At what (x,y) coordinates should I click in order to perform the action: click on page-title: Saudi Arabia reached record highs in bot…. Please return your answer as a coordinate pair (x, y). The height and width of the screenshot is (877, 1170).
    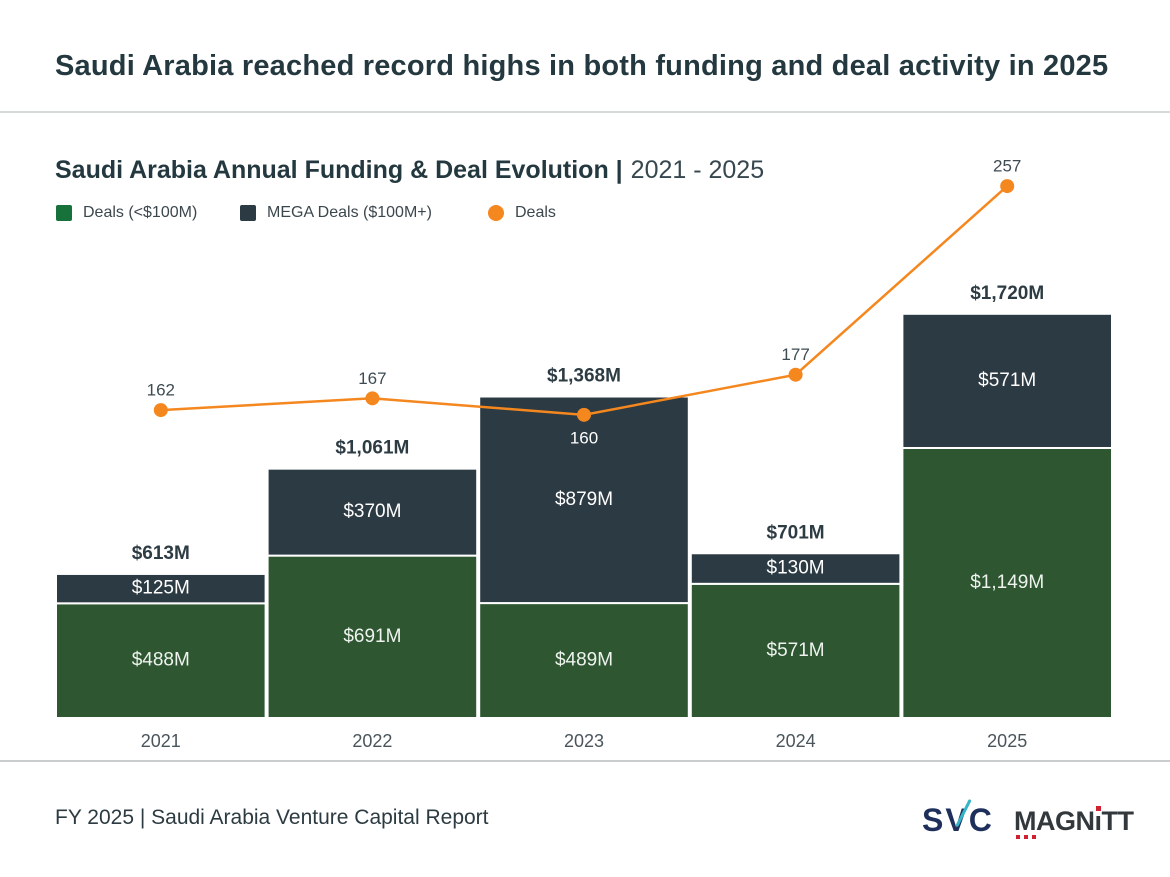
    Looking at the image, I should click on (582, 66).